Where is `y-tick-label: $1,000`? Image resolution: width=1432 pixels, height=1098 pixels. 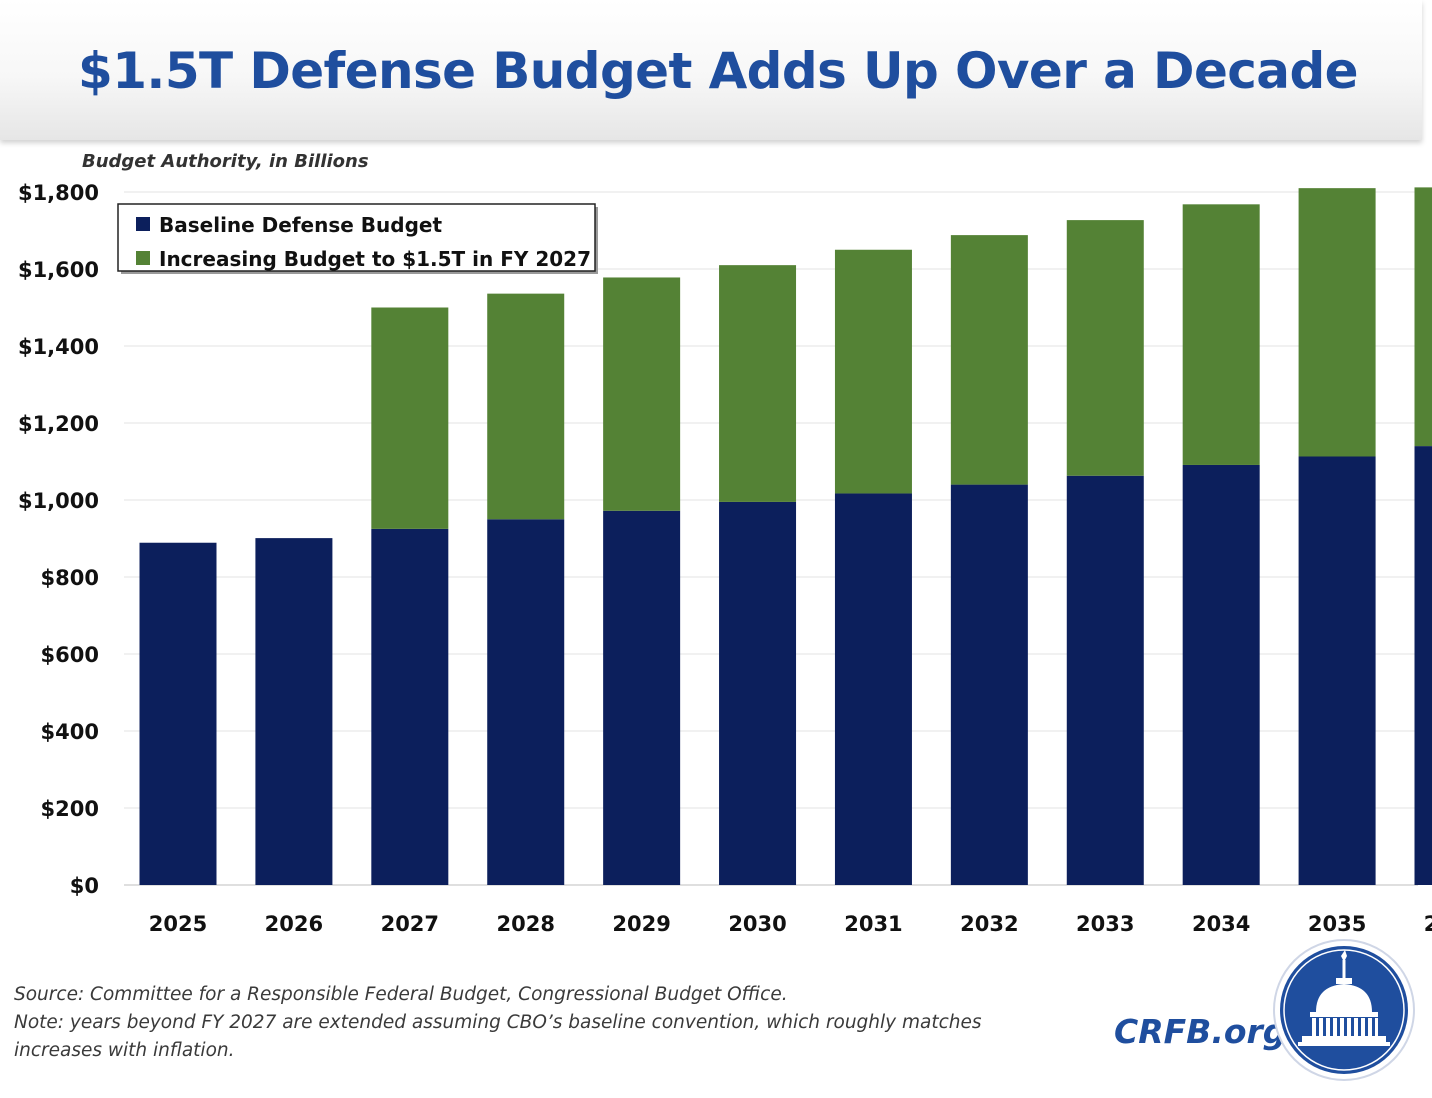
y-tick-label: $1,000 is located at coordinates (58, 501).